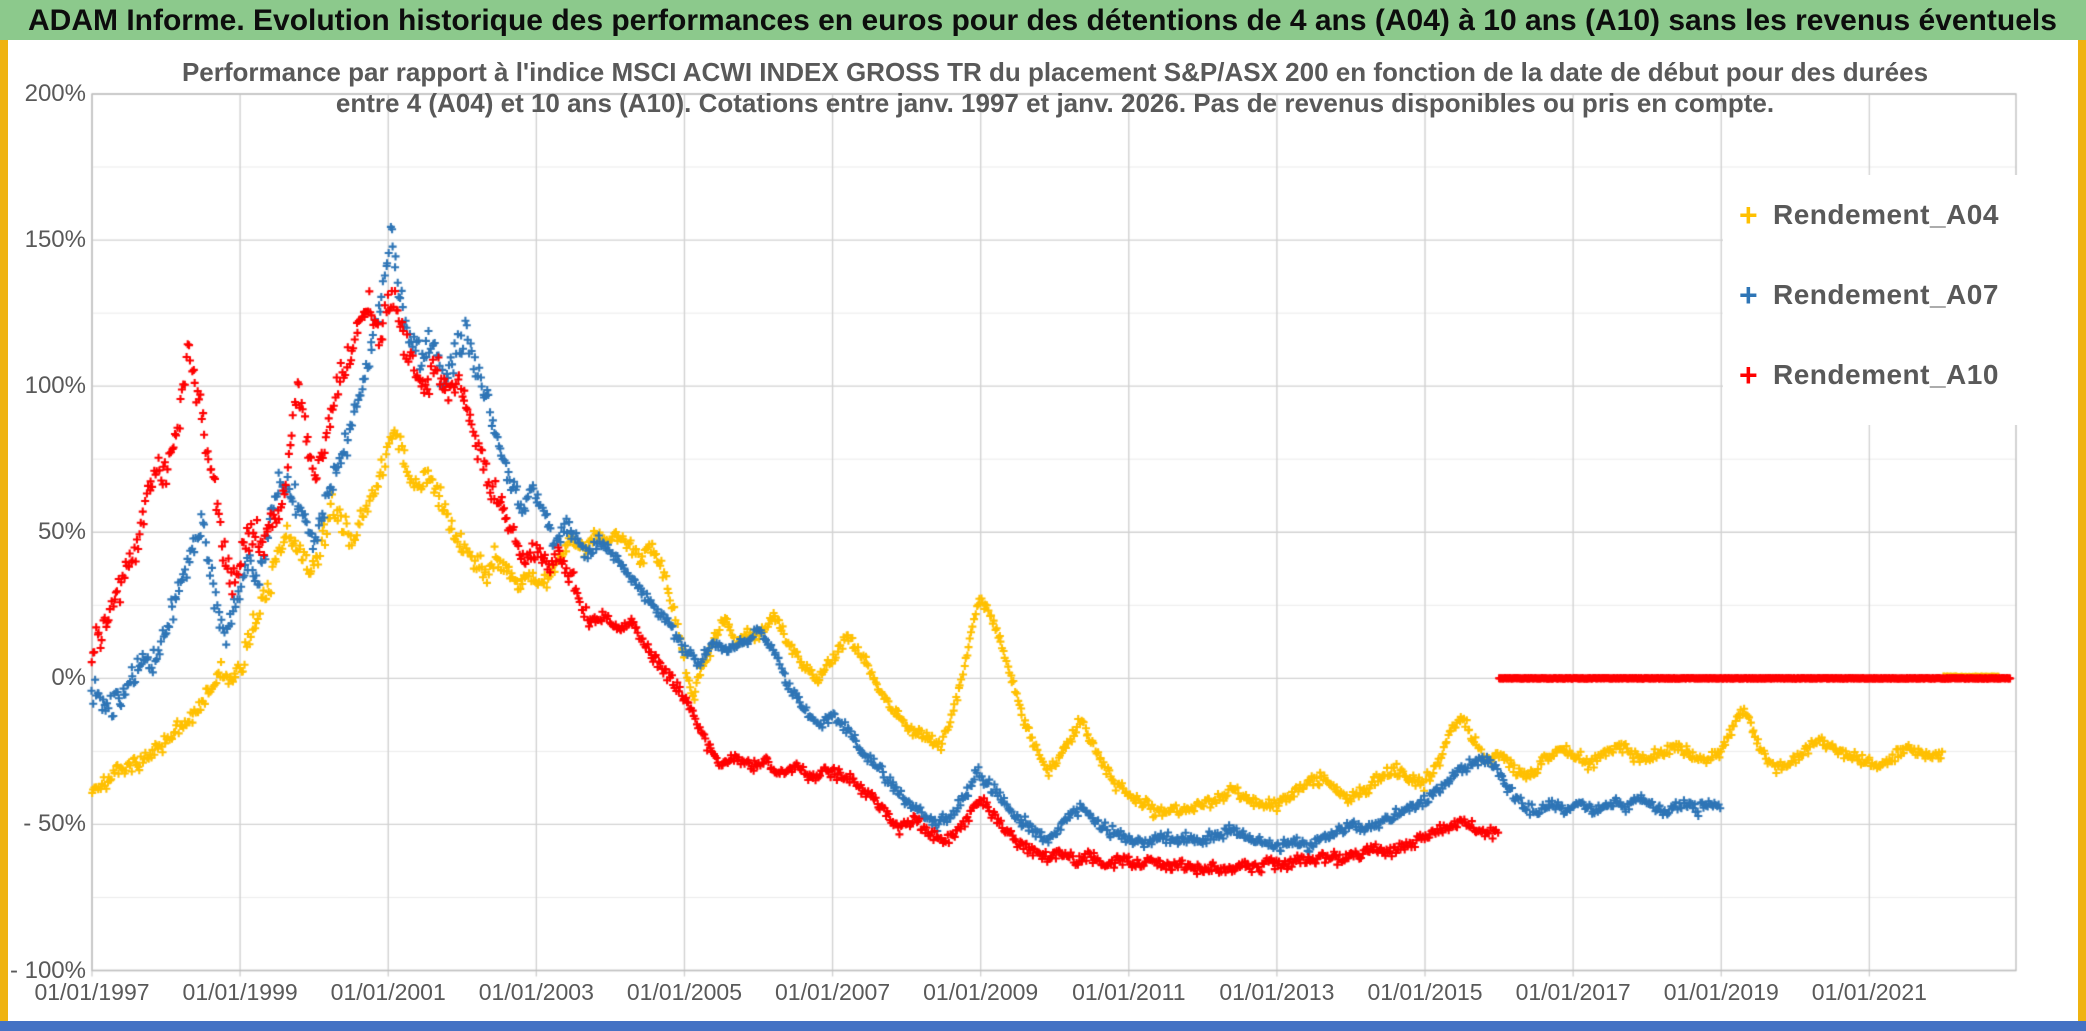 This screenshot has height=1031, width=2086. I want to click on x-axis-label: 01/01/2021, so click(1869, 991).